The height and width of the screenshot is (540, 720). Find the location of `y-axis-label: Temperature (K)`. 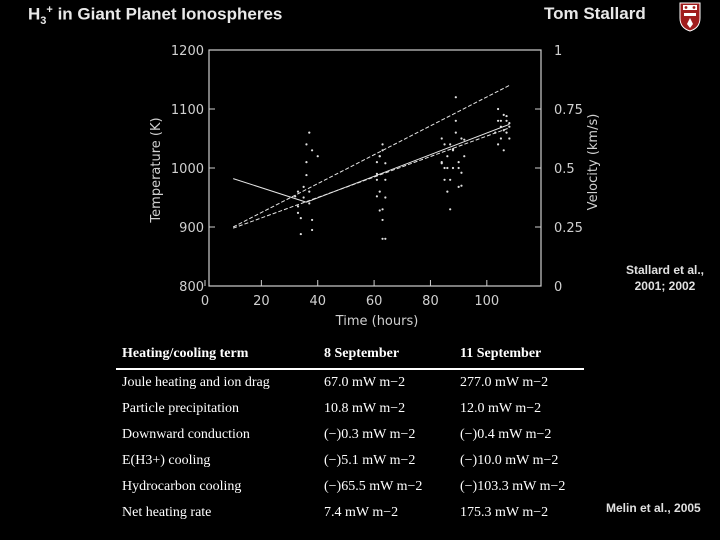

y-axis-label: Temperature (K) is located at coordinates (156, 170).